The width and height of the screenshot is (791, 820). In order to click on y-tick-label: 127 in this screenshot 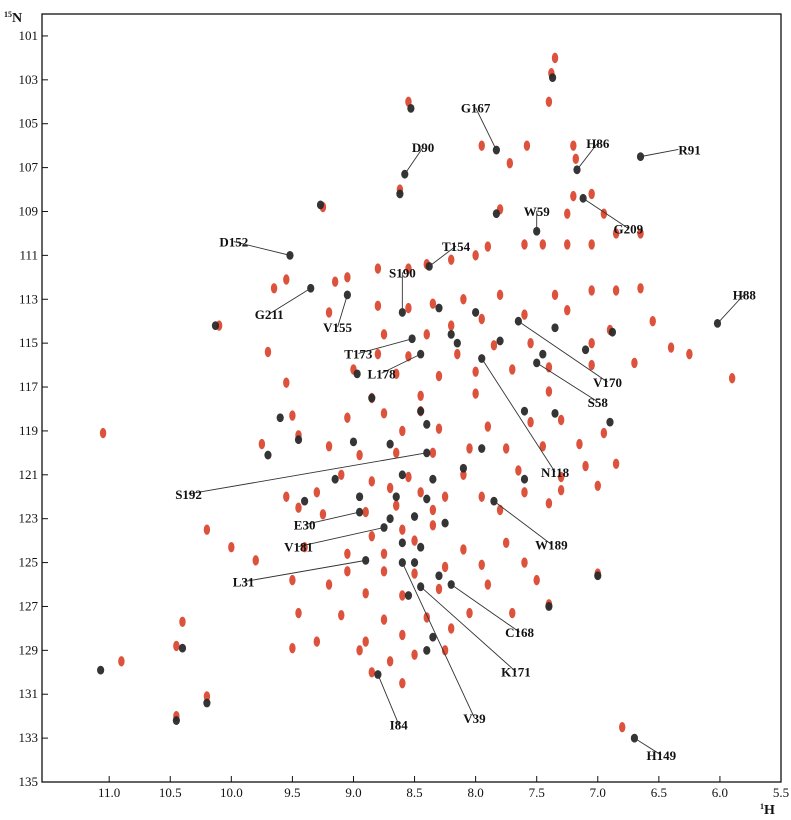, I will do `click(29, 605)`.